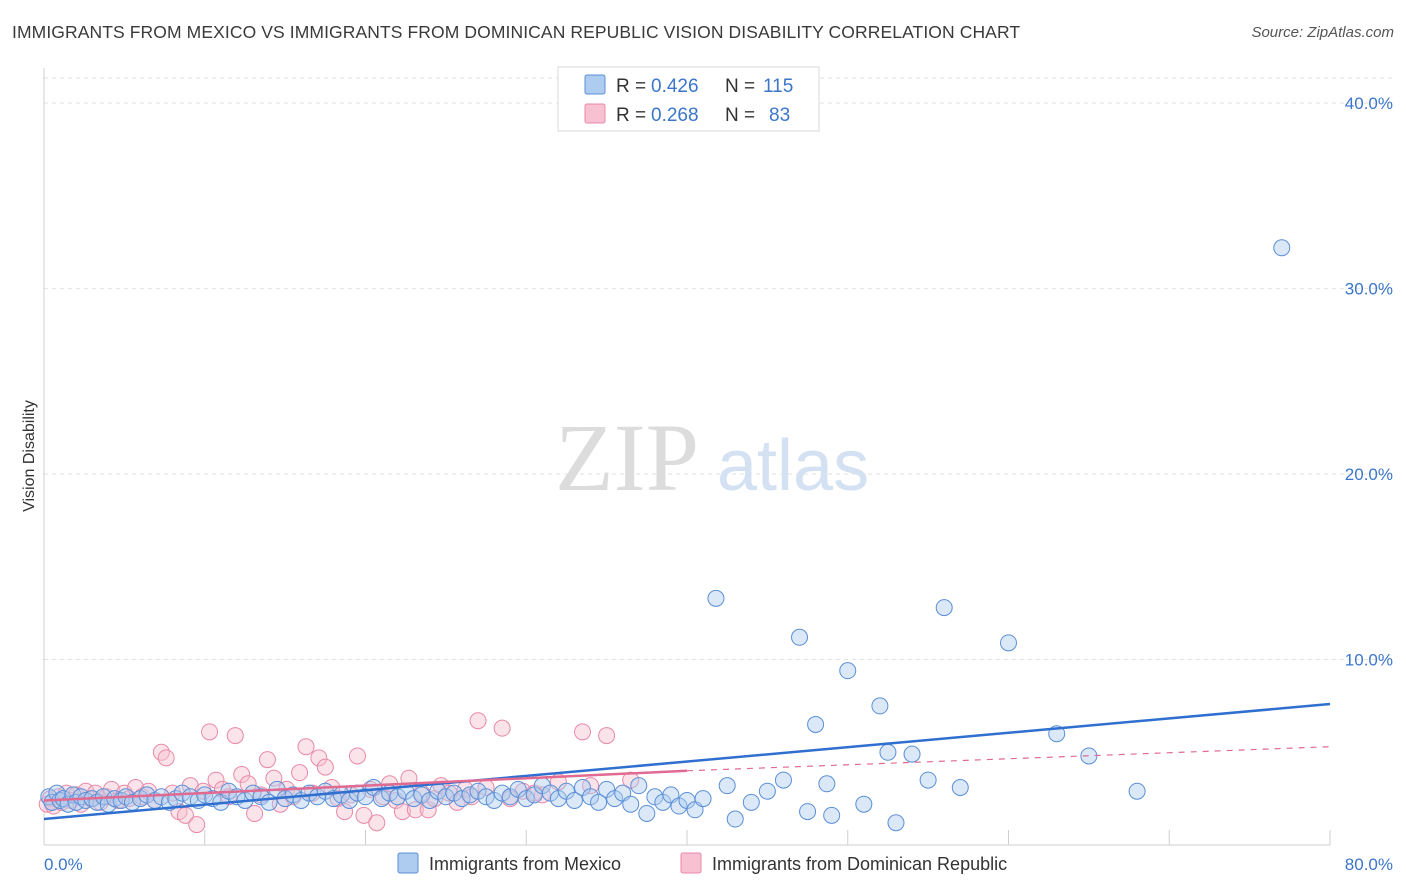 This screenshot has height=892, width=1406. Describe the element at coordinates (29, 456) in the screenshot. I see `y-axis-title: Vision Disability` at that location.